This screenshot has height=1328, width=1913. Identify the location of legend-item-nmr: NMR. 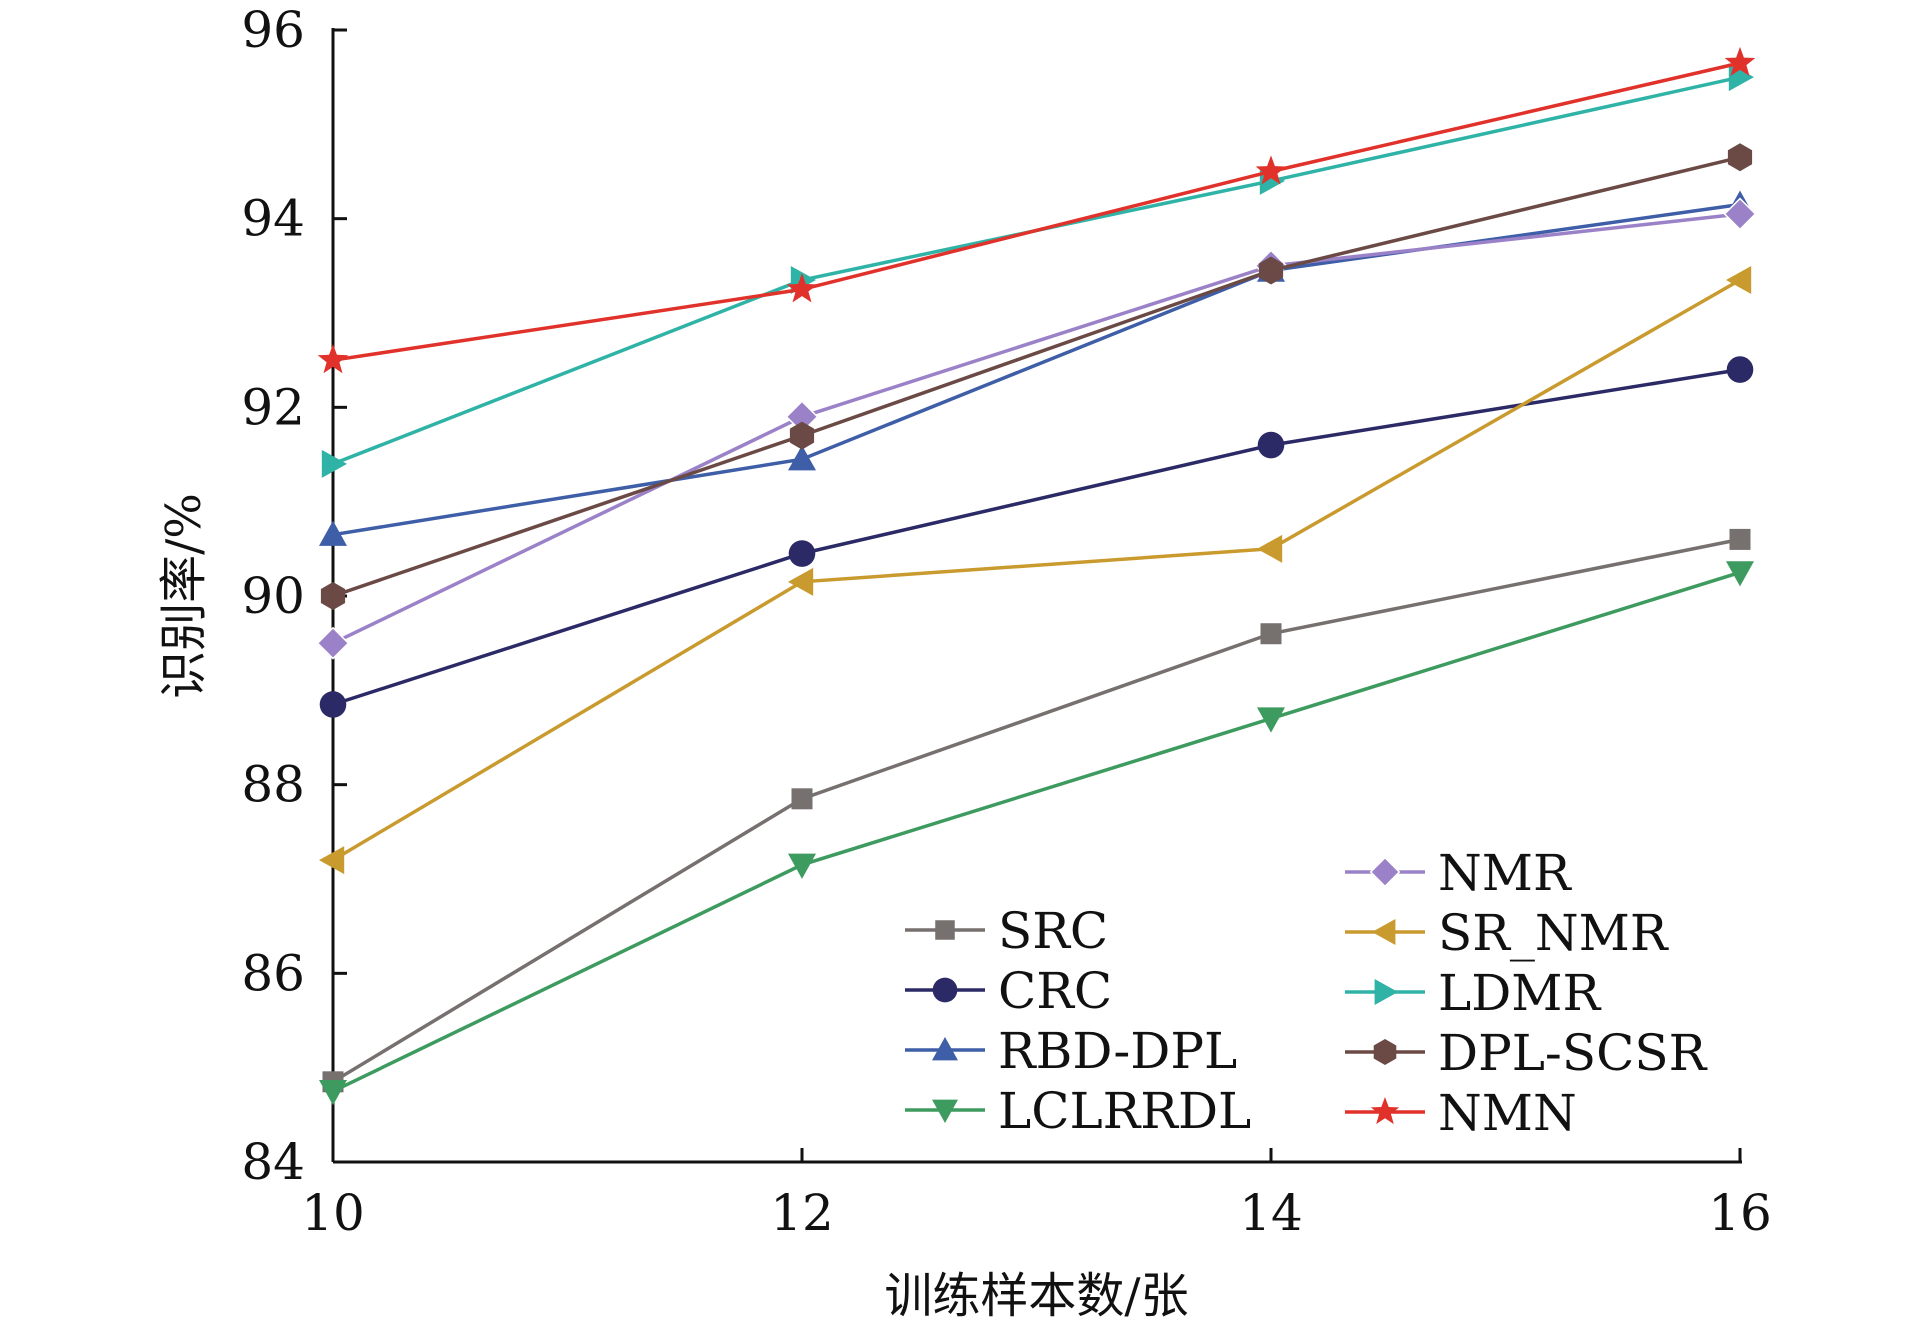
(1458, 873).